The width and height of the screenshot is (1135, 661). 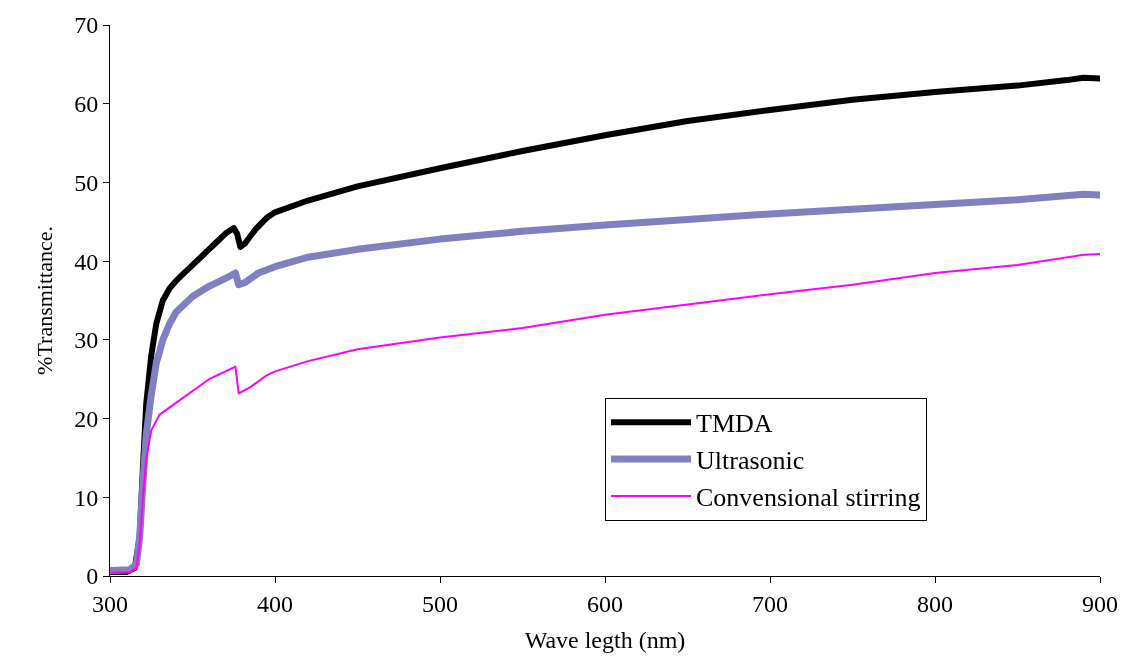 What do you see at coordinates (86, 261) in the screenshot?
I see `y-tick-label: 40` at bounding box center [86, 261].